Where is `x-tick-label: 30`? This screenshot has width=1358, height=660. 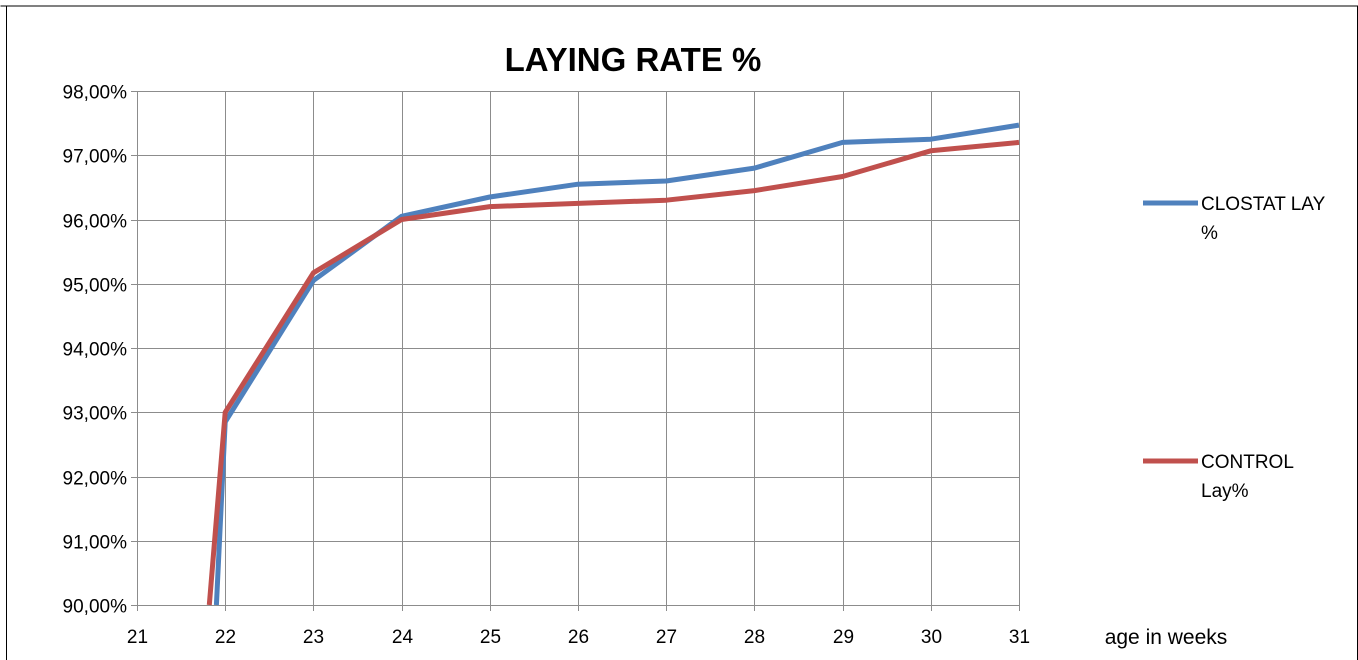
x-tick-label: 30 is located at coordinates (931, 637).